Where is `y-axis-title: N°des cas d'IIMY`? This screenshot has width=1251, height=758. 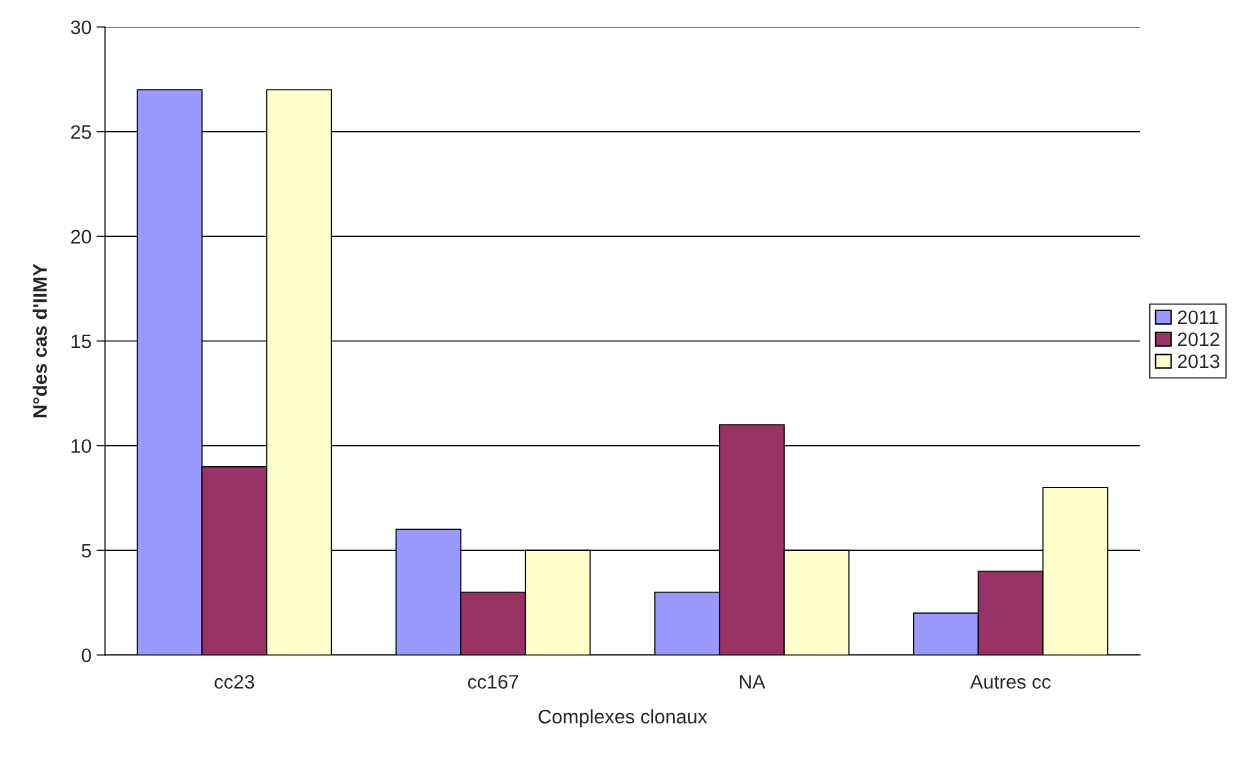
y-axis-title: N°des cas d'IIMY is located at coordinates (39, 340).